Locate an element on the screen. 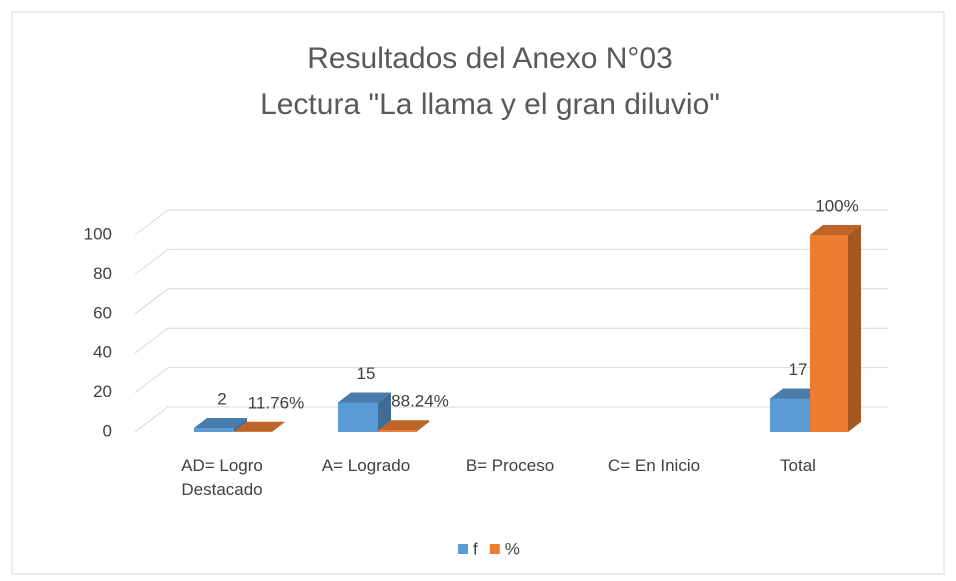 The height and width of the screenshot is (581, 956). x-tick-label: AD= Logro Destacado is located at coordinates (222, 477).